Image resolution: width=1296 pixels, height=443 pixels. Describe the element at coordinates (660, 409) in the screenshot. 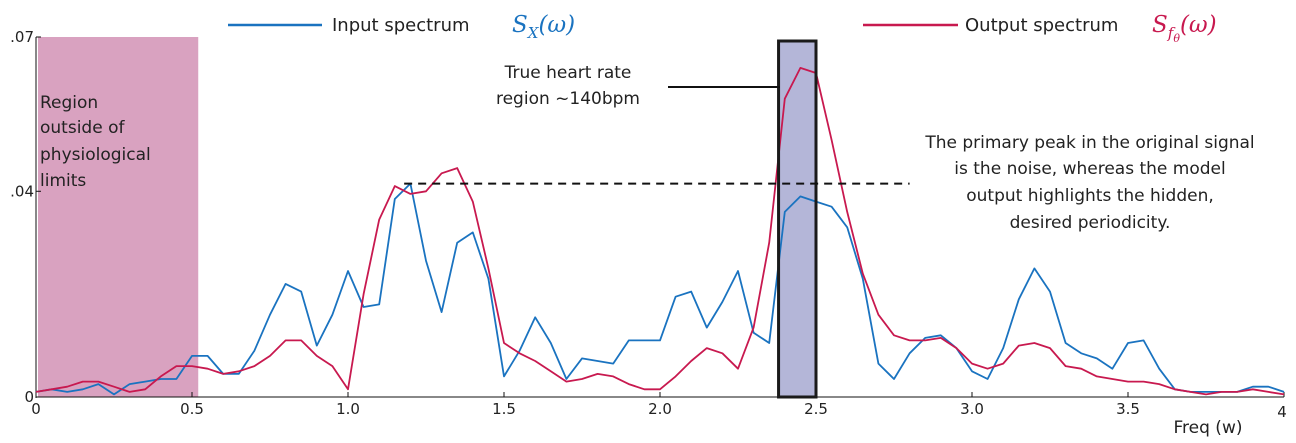

I see `x-tick-label-4: 2.0` at that location.